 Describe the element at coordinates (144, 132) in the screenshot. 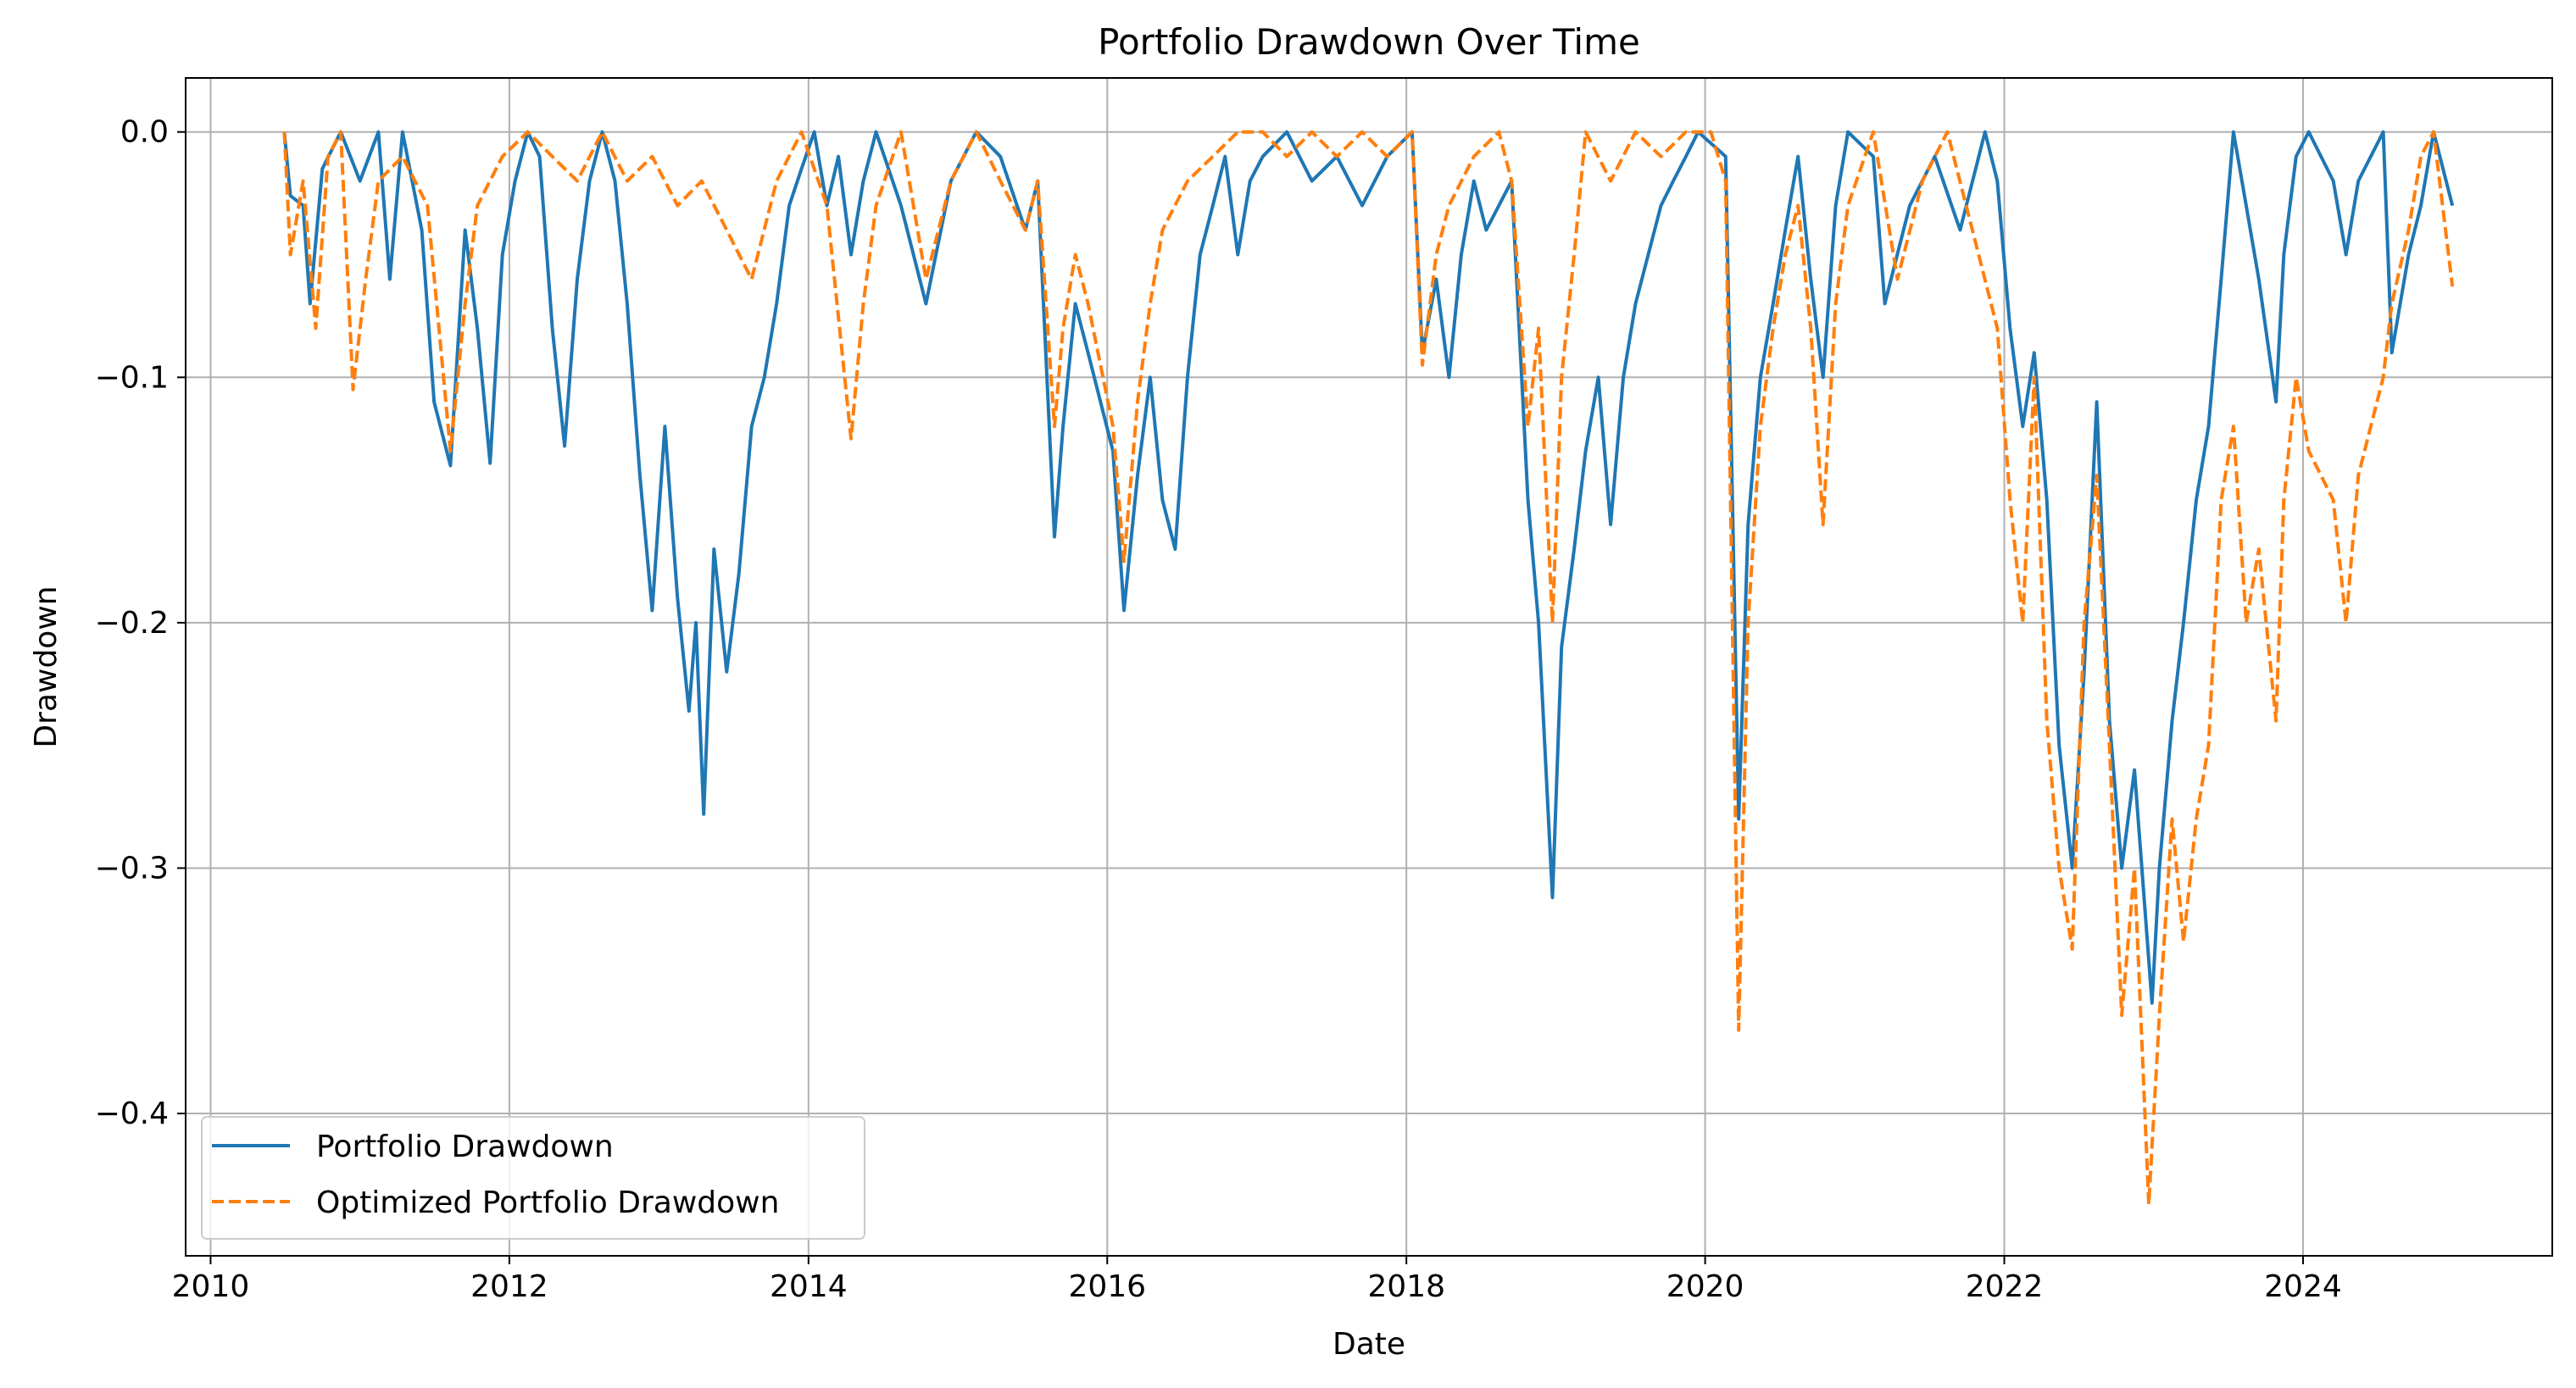

I see `y-tick-label: 0.0` at that location.